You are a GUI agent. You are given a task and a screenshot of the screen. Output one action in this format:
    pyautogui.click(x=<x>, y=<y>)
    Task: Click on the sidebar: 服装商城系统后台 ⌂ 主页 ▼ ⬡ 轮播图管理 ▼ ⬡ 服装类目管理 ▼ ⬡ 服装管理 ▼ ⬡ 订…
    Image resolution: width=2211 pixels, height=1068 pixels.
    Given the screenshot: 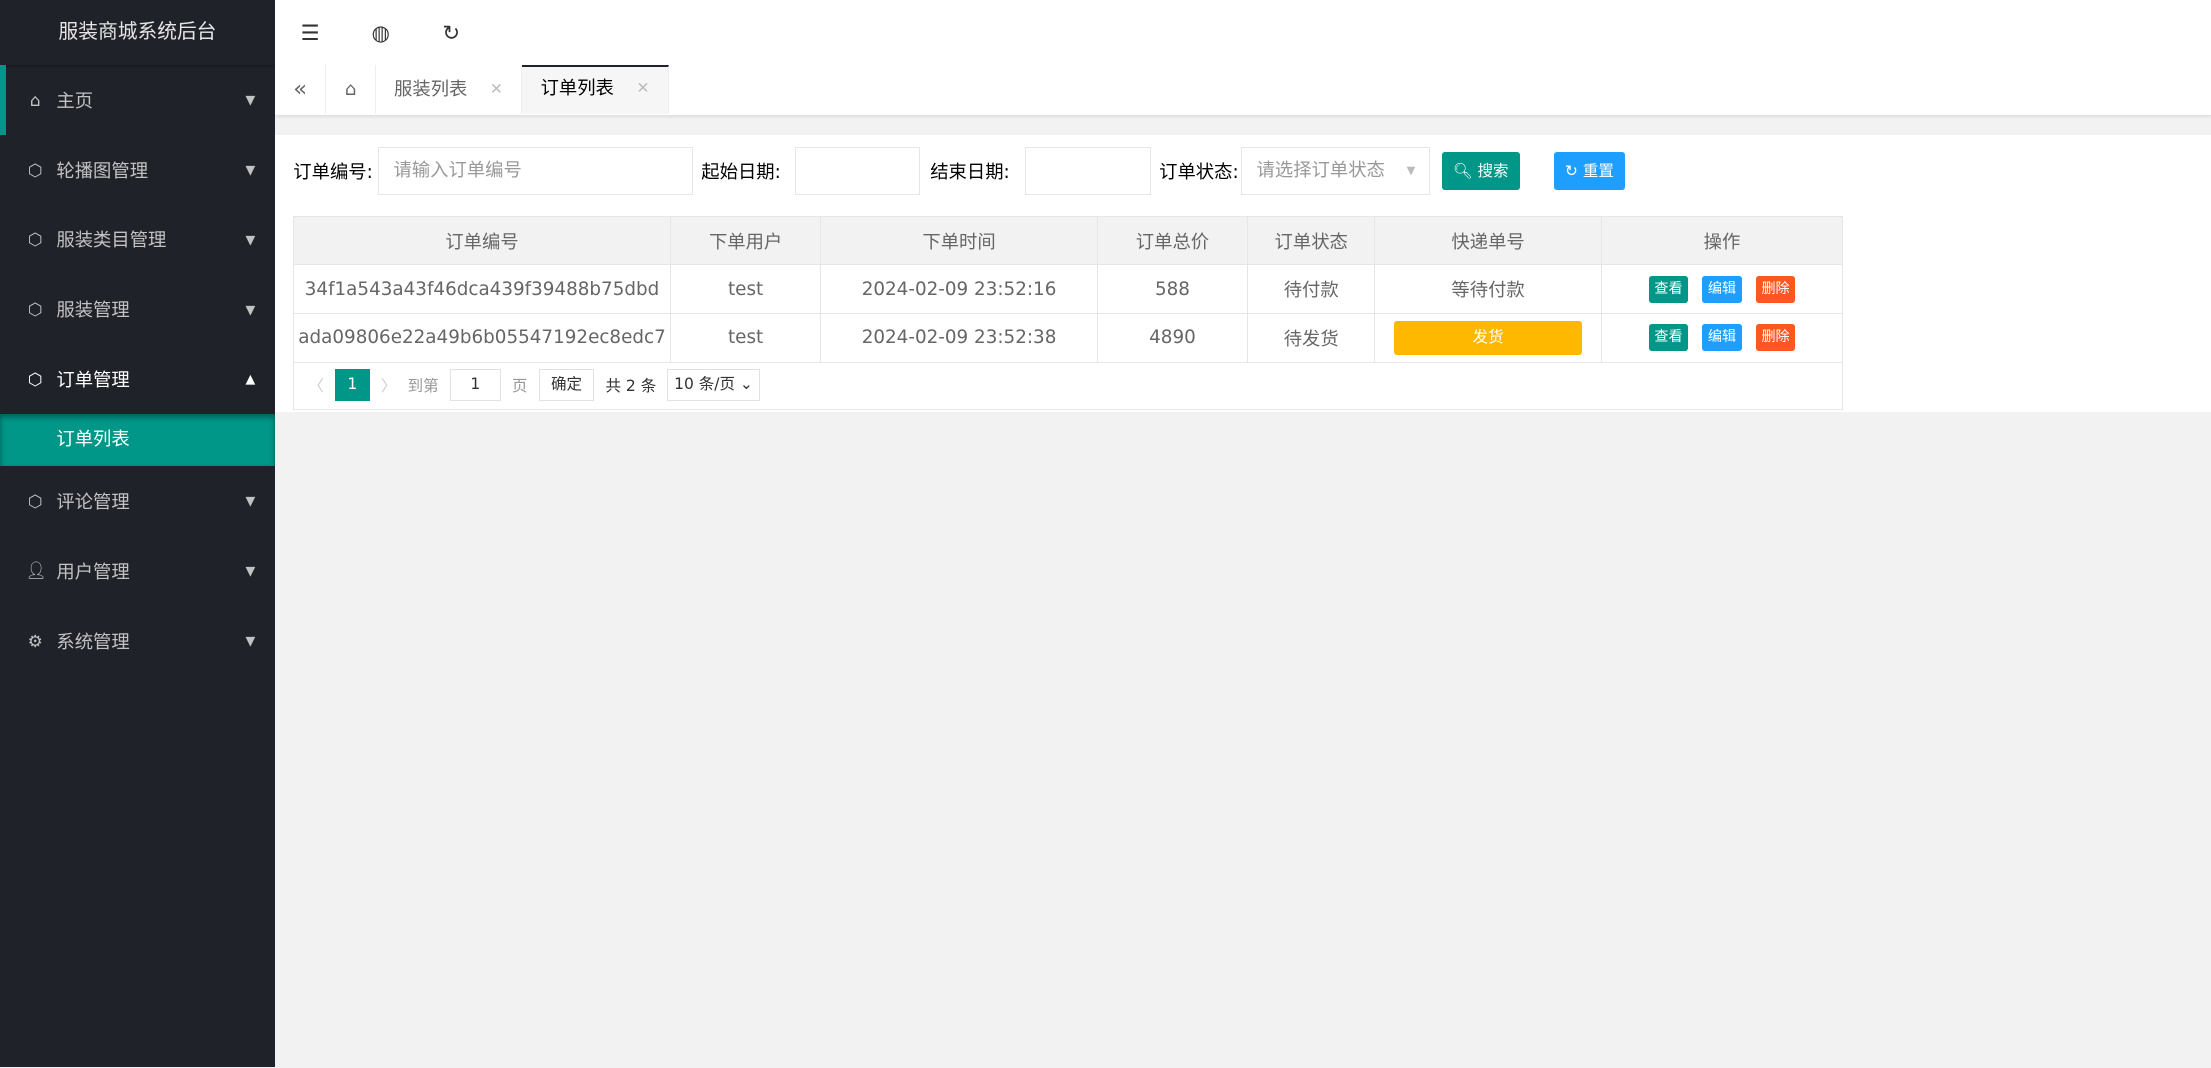 What is the action you would take?
    pyautogui.click(x=137, y=534)
    